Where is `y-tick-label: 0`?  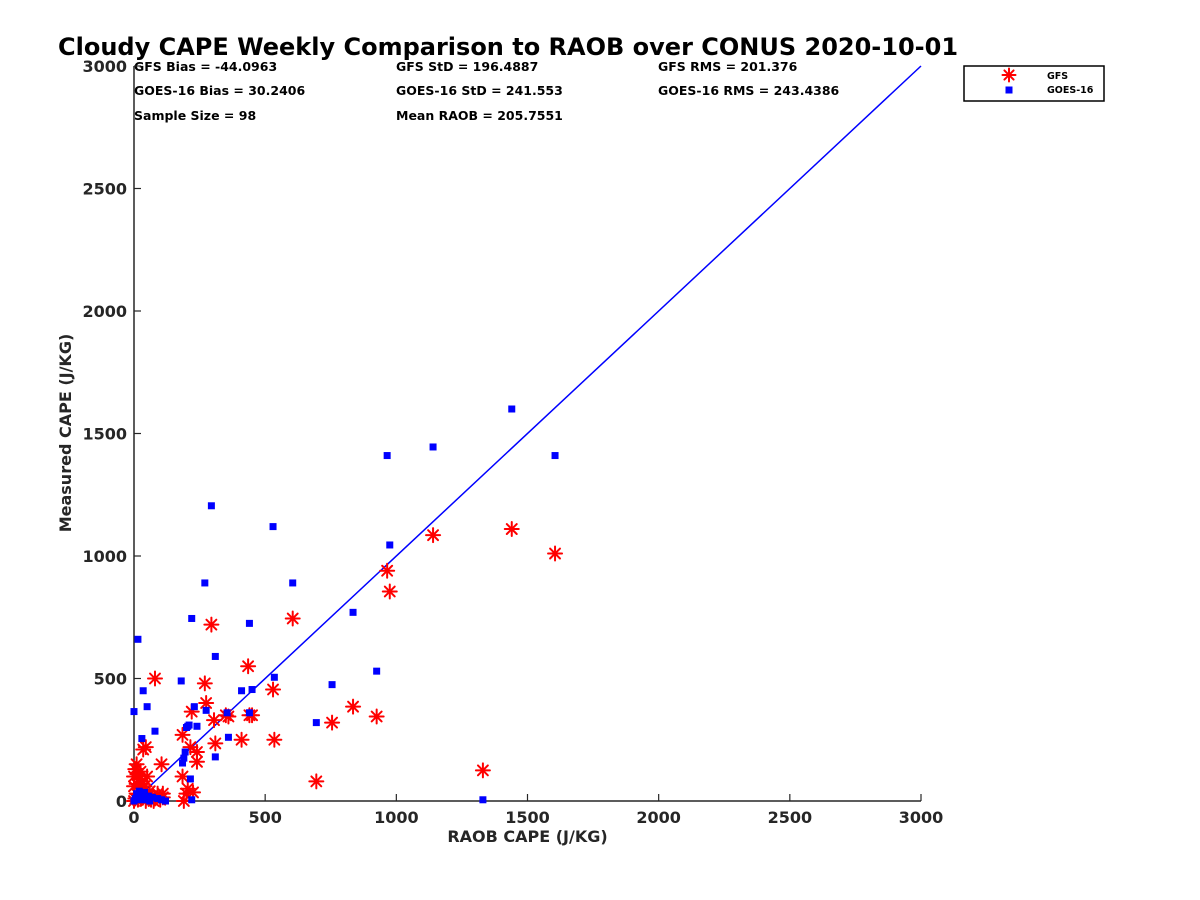 y-tick-label: 0 is located at coordinates (121, 801).